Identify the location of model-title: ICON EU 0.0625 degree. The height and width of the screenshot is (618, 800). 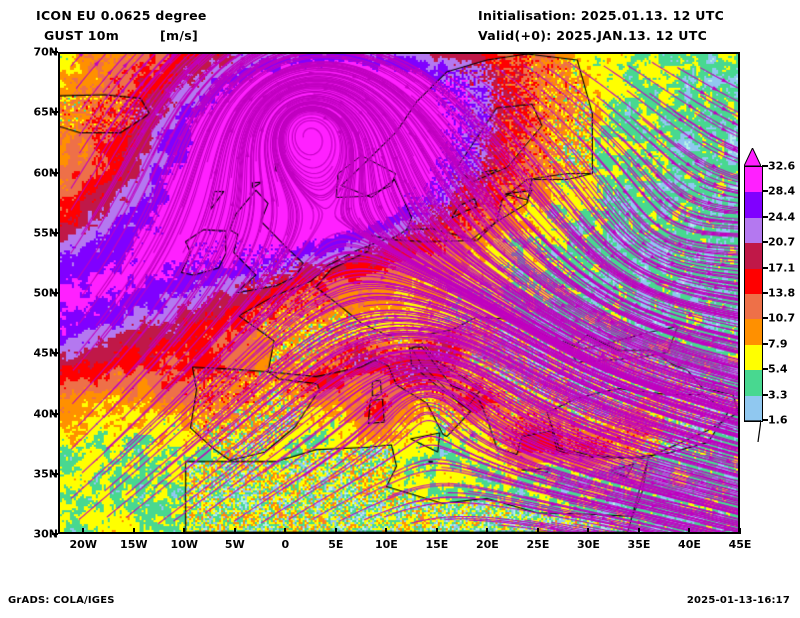
(121, 15).